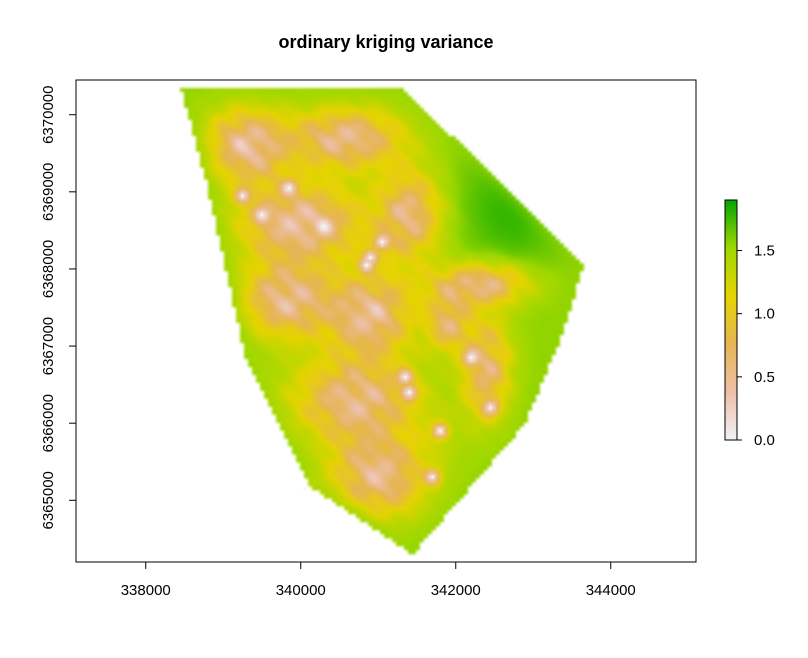  What do you see at coordinates (367, 338) in the screenshot?
I see `observation-points` at bounding box center [367, 338].